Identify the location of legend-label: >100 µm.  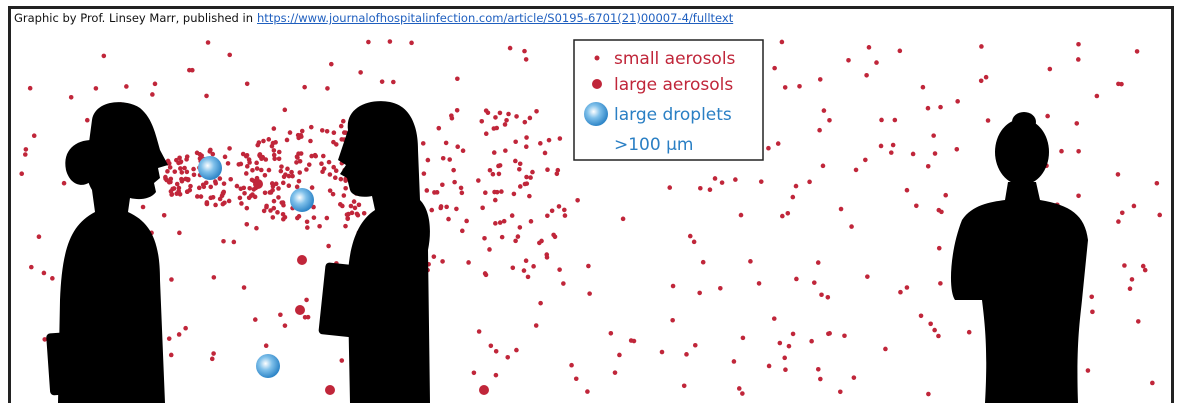
(653, 145).